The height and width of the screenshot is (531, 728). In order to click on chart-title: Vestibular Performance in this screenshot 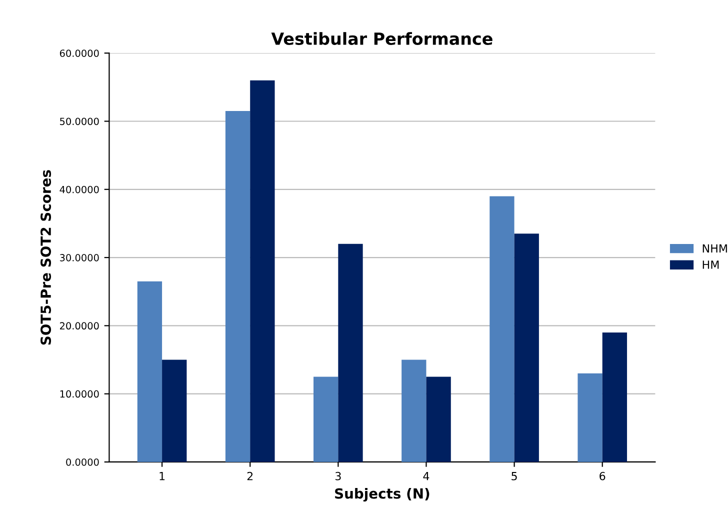, I will do `click(381, 39)`.